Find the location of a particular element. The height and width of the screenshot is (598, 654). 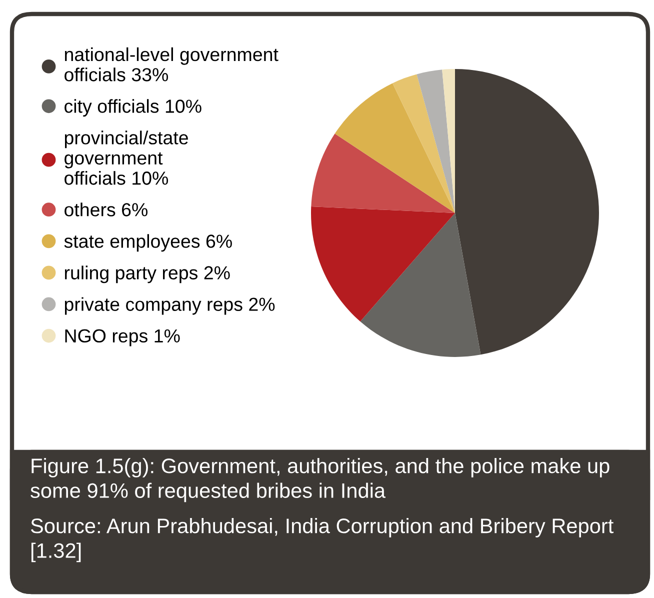

legend-label: NGO reps 1% is located at coordinates (122, 337).